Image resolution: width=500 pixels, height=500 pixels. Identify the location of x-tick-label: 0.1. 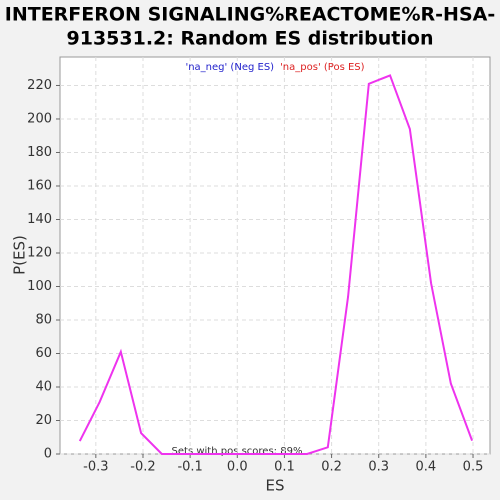
(284, 467).